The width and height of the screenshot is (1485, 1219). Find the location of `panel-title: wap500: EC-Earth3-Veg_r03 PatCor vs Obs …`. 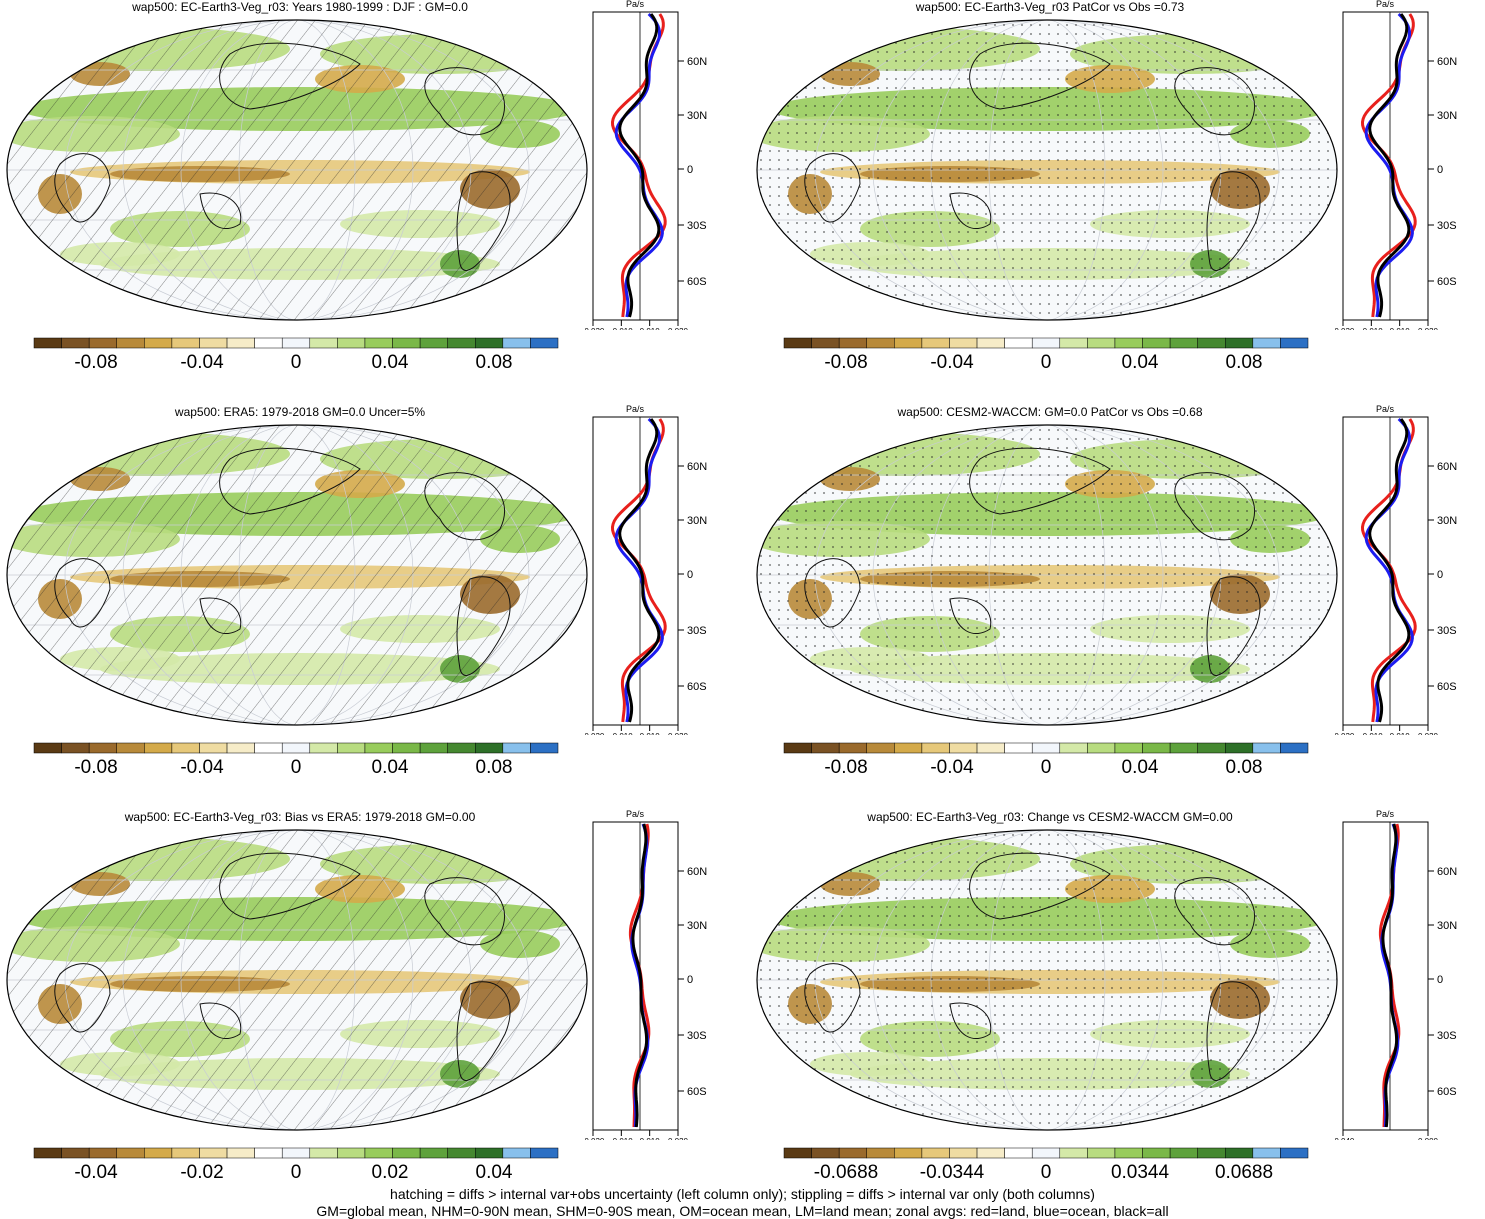

panel-title: wap500: EC-Earth3-Veg_r03 PatCor vs Obs … is located at coordinates (1050, 7).